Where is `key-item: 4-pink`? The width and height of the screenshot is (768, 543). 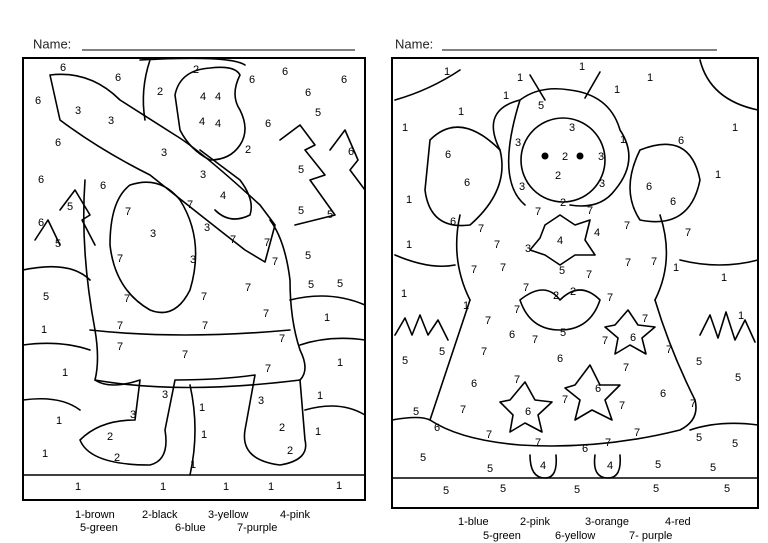
key-item: 4-pink is located at coordinates (295, 515).